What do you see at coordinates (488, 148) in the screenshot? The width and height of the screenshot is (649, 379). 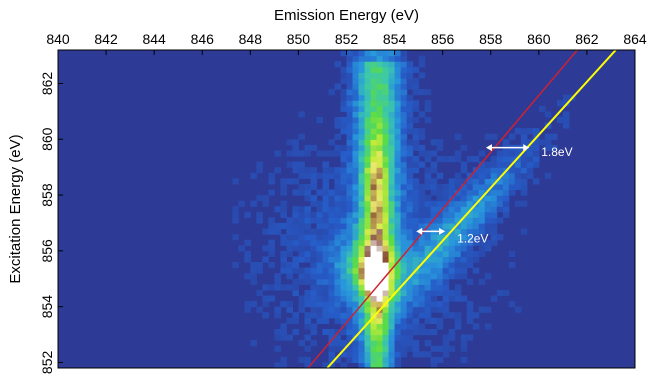 I see `arrow-head` at bounding box center [488, 148].